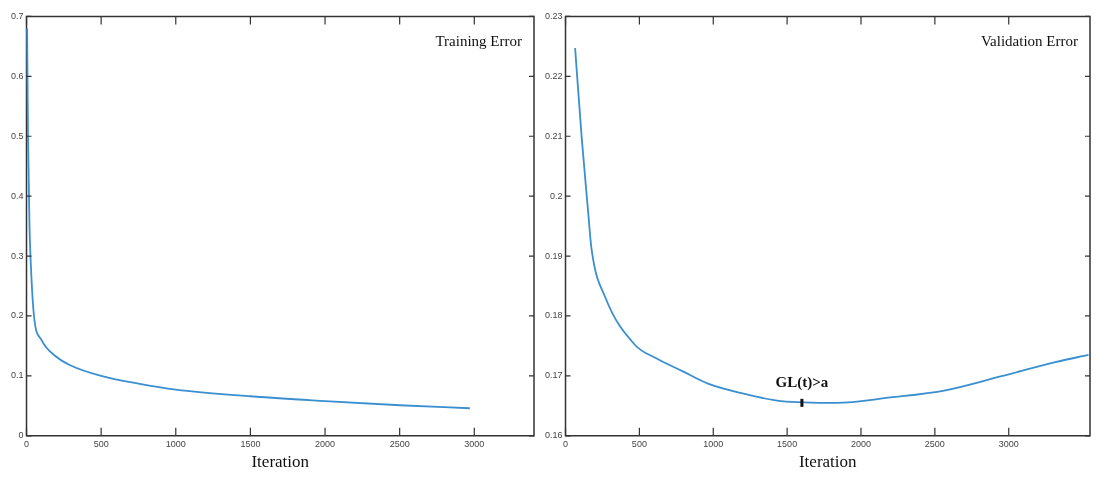  What do you see at coordinates (17, 135) in the screenshot?
I see `y-tick-label: 0.5` at bounding box center [17, 135].